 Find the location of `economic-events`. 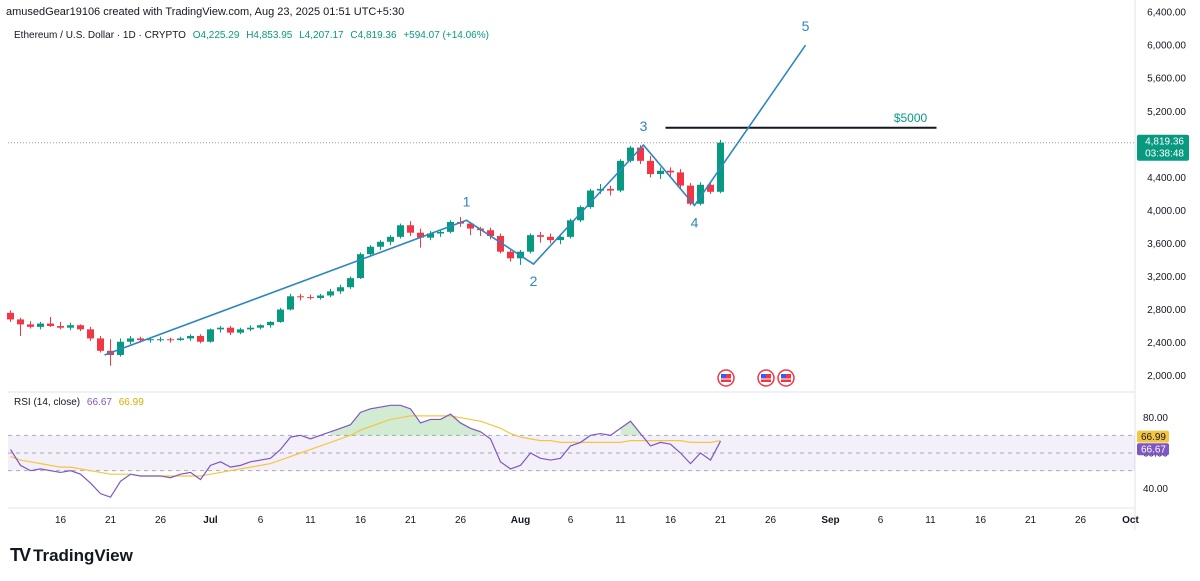

economic-events is located at coordinates (756, 378).